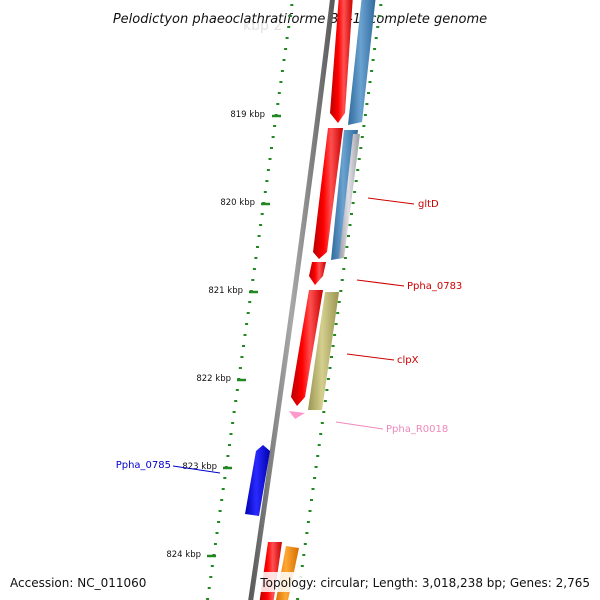 The height and width of the screenshot is (600, 600). What do you see at coordinates (262, 26) in the screenshot?
I see `faded-ruler-text: kbp 2` at bounding box center [262, 26].